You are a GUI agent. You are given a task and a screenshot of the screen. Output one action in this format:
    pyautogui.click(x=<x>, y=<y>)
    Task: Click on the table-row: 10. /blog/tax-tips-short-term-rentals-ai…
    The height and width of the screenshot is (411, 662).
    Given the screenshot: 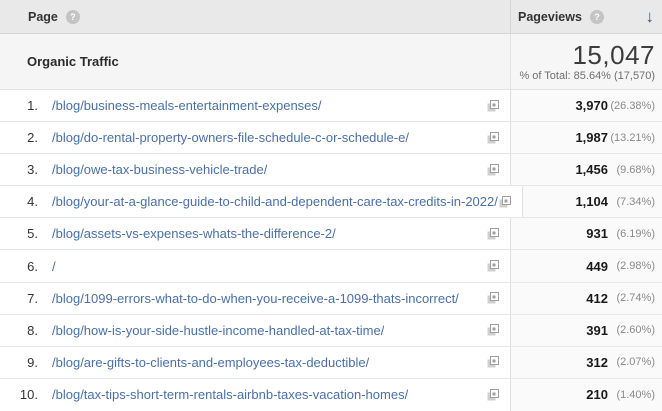 What is the action you would take?
    pyautogui.click(x=331, y=394)
    